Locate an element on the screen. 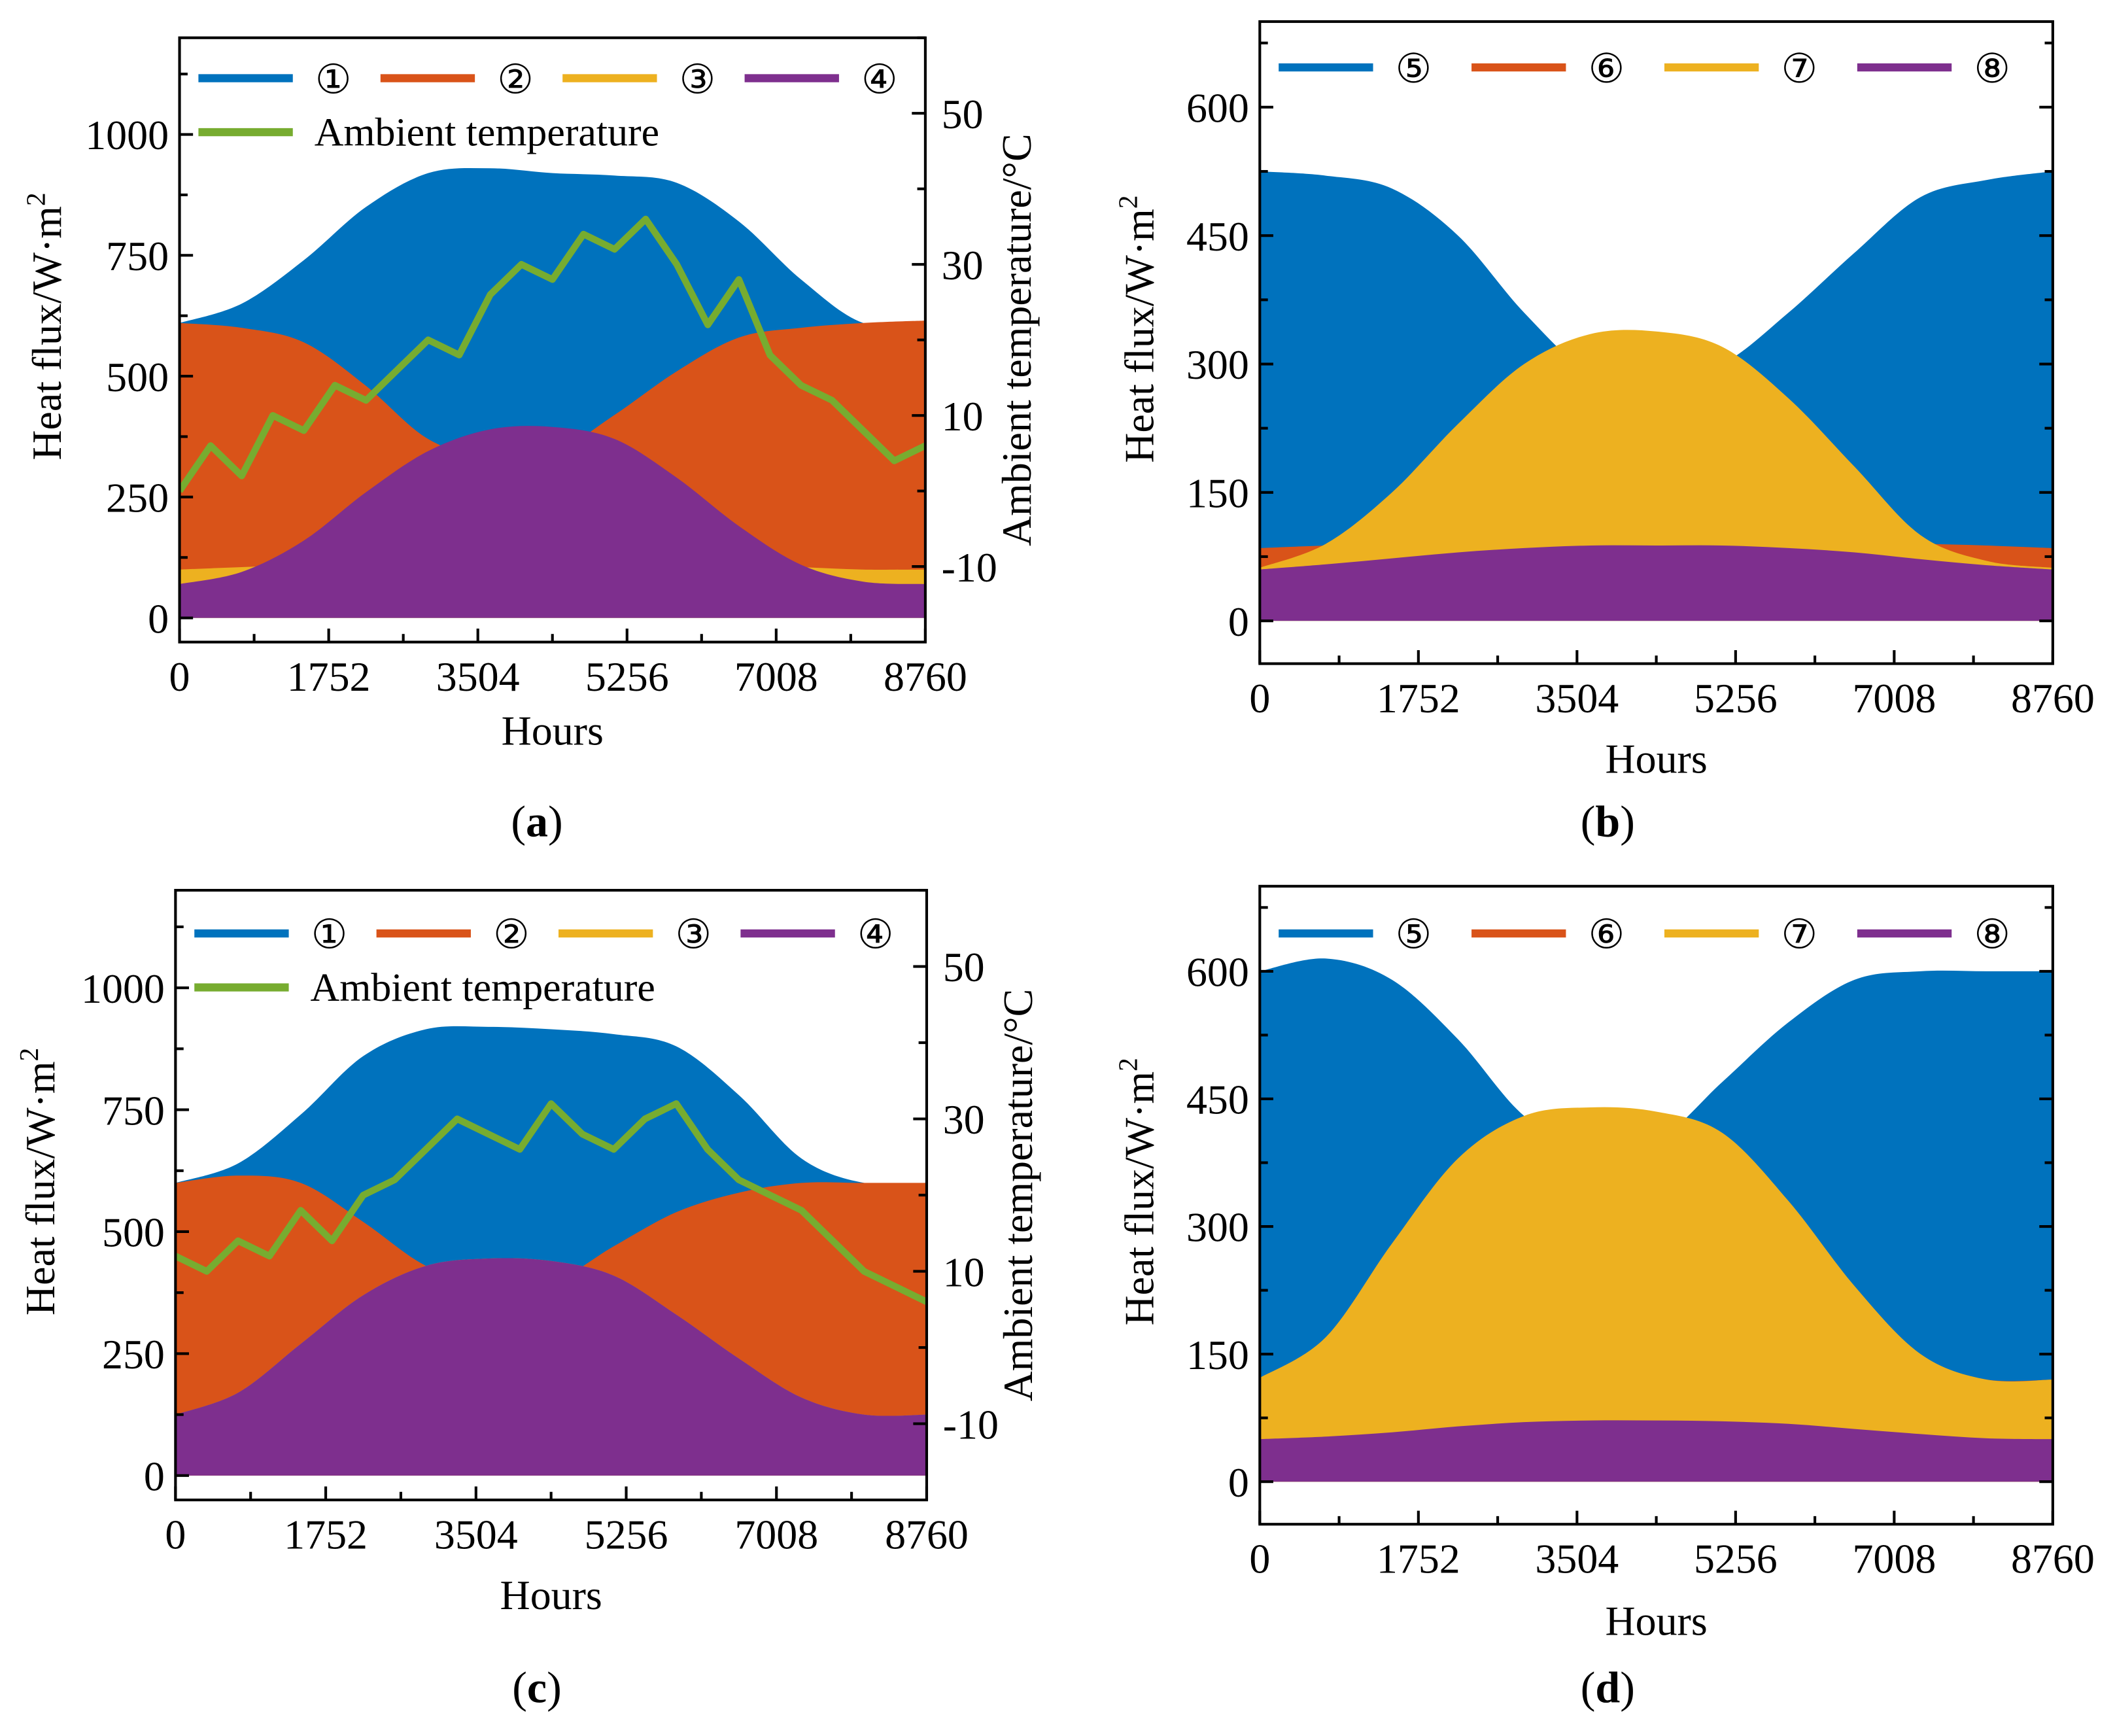 The width and height of the screenshot is (2115, 1736). panel-label: (a) is located at coordinates (536, 822).